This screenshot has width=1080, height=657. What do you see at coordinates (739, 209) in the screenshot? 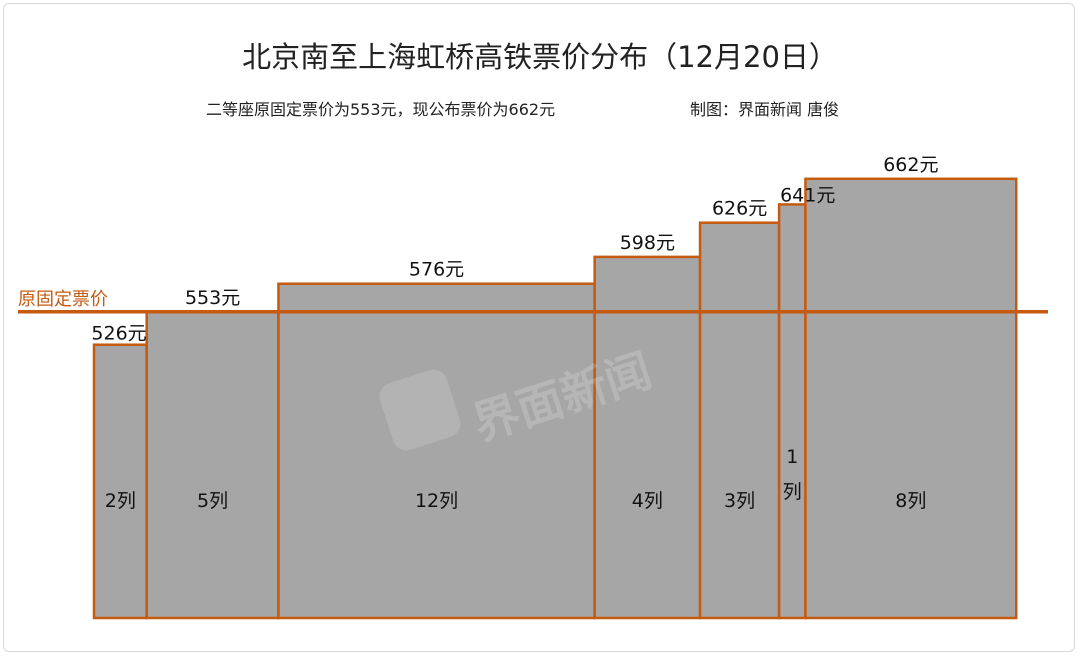
I see `value-label: 626元` at bounding box center [739, 209].